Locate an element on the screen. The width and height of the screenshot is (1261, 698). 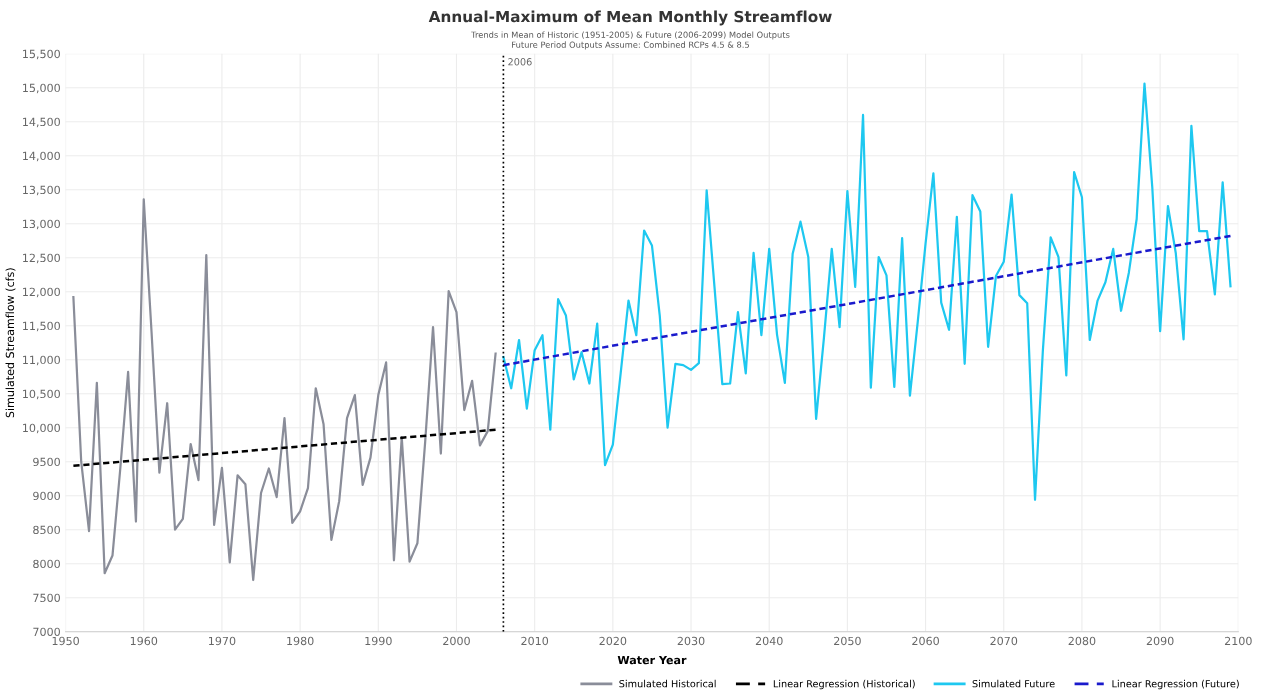
y-tick-label: 8500 is located at coordinates (46, 530).